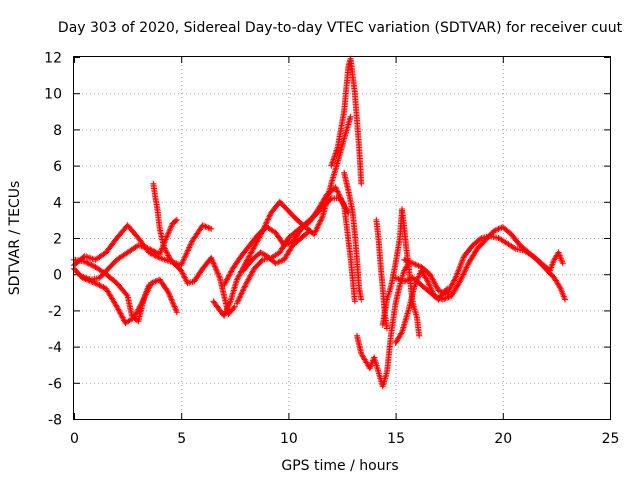  What do you see at coordinates (53, 59) in the screenshot?
I see `y-tick-label: 12` at bounding box center [53, 59].